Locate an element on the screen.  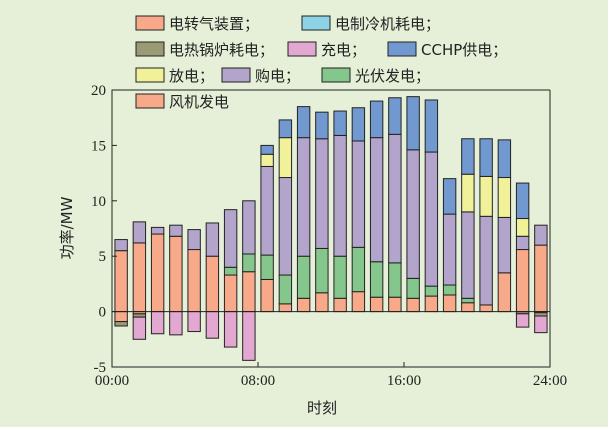
legend-label: 光伏发电； is located at coordinates (392, 76).